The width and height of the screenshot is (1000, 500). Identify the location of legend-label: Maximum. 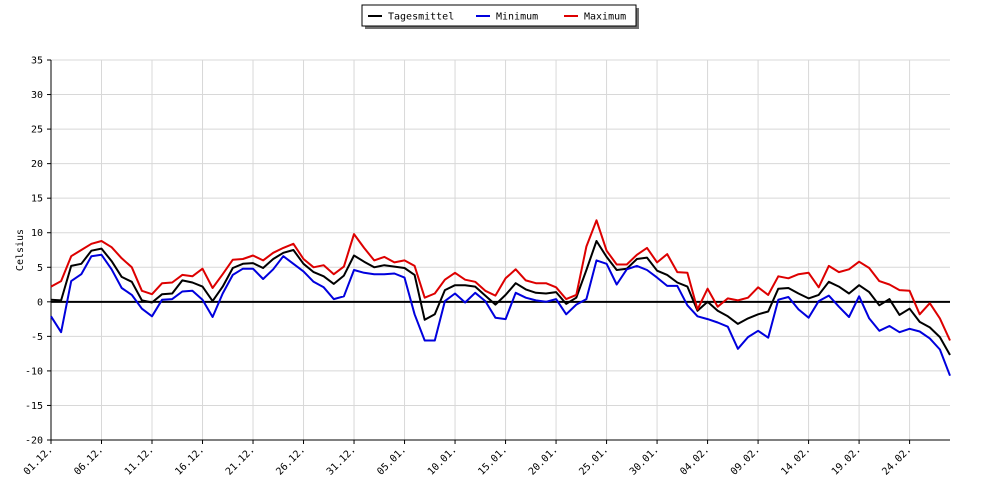
(605, 17).